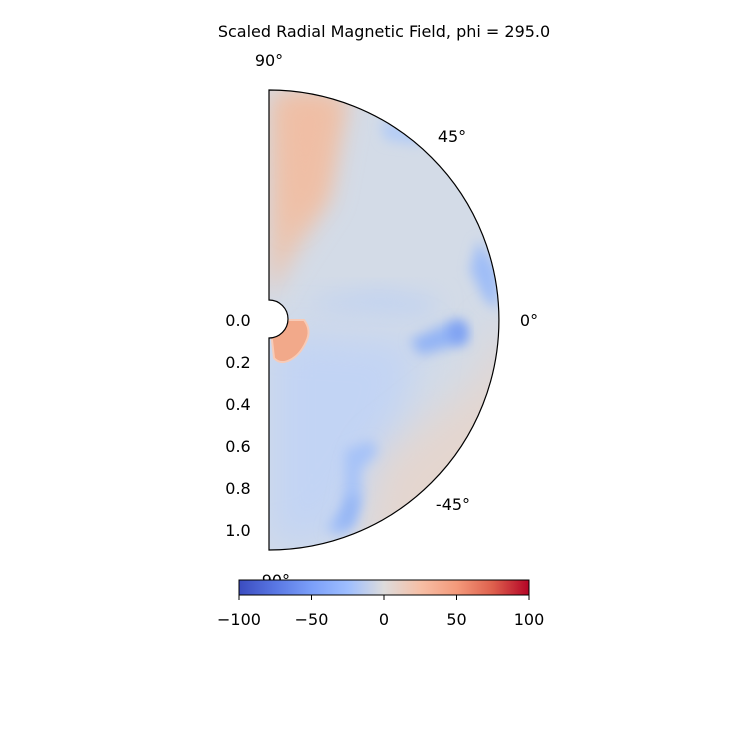 The height and width of the screenshot is (750, 750). Describe the element at coordinates (237, 320) in the screenshot. I see `radial-tick-label-0: 0.0` at that location.